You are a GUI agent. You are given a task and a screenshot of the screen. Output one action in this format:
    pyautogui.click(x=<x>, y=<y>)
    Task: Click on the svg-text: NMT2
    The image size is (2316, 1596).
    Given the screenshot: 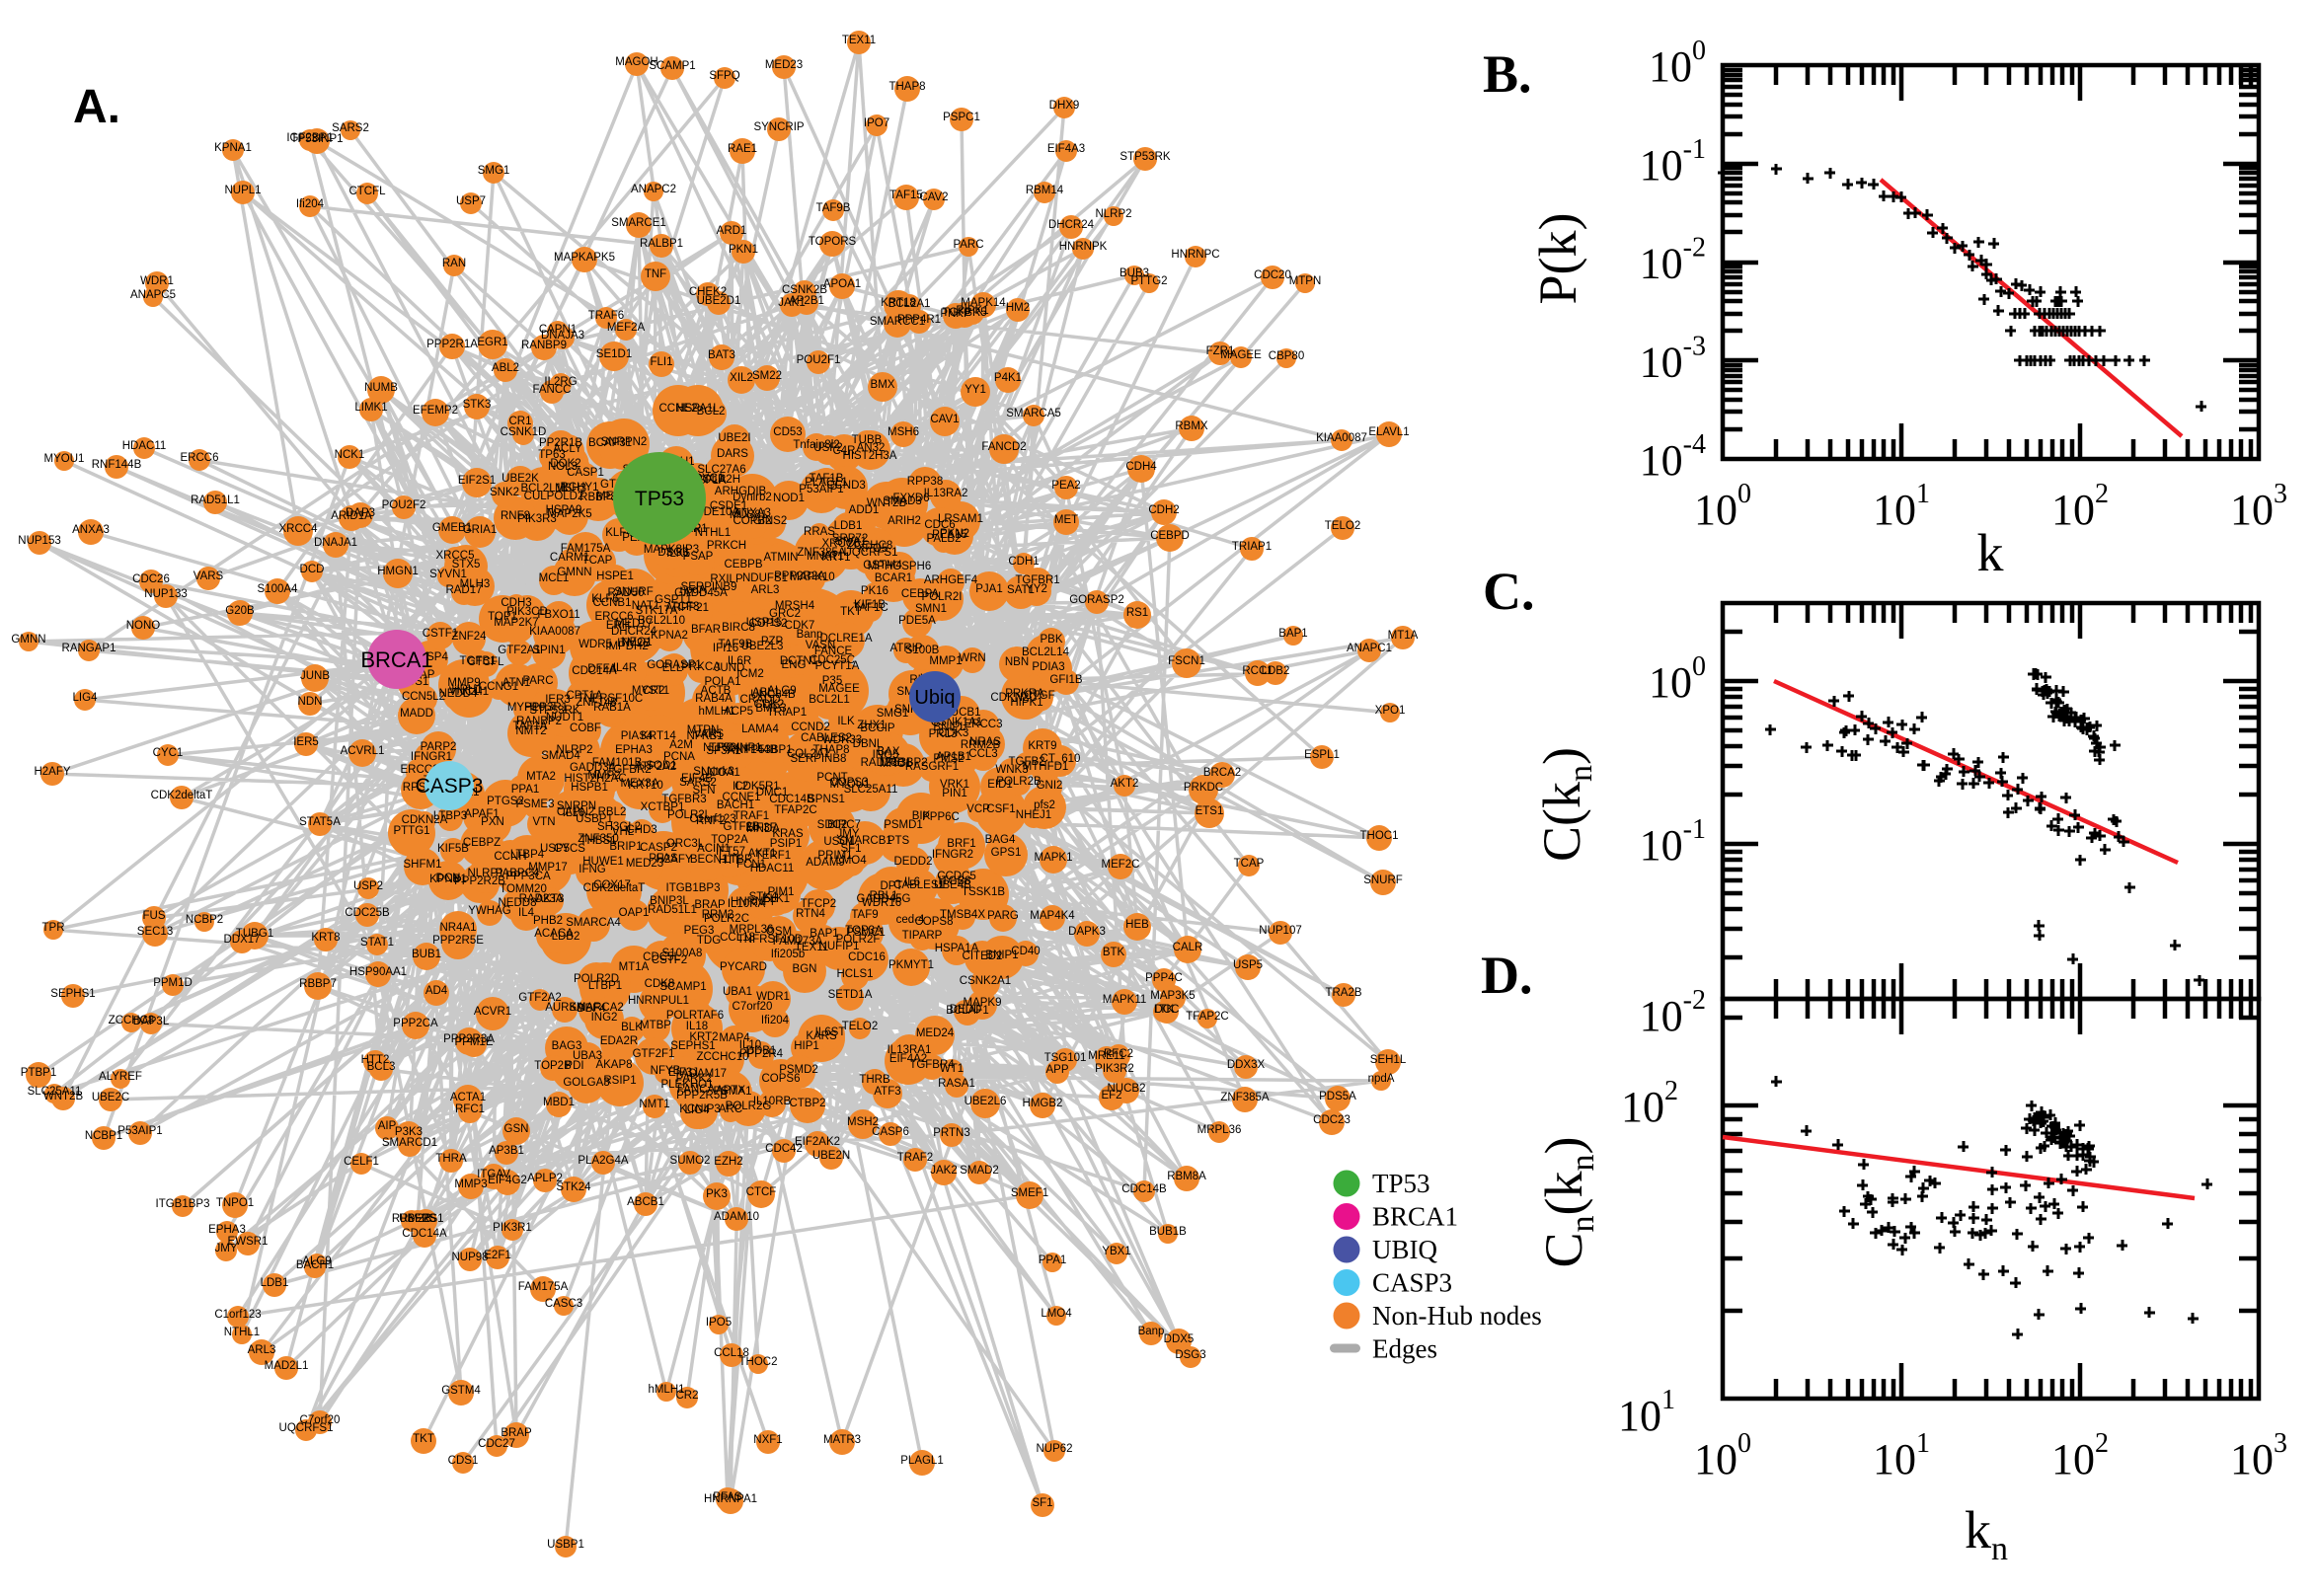 What is the action you would take?
    pyautogui.click(x=530, y=731)
    